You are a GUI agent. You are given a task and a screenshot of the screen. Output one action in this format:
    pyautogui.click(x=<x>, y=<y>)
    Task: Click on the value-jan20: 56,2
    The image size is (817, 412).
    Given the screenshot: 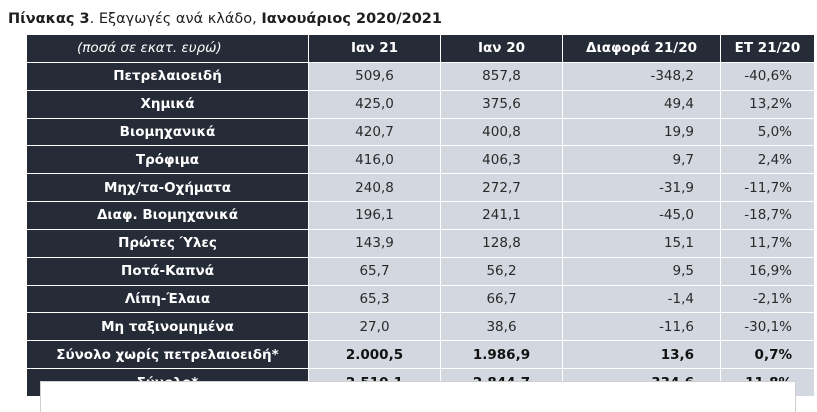 What is the action you would take?
    pyautogui.click(x=501, y=271)
    